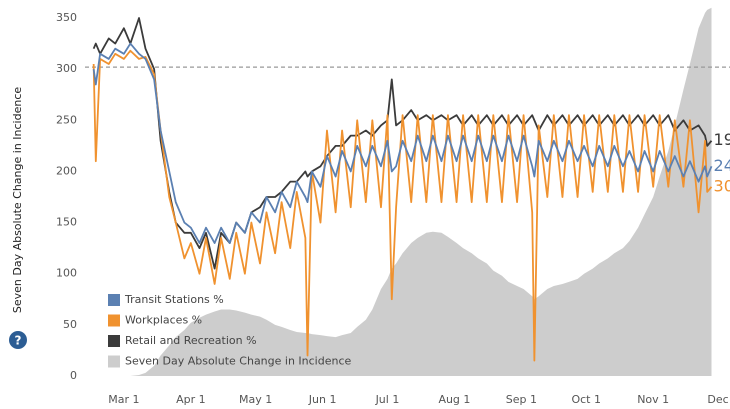  Describe the element at coordinates (163, 320) in the screenshot. I see `legend-label: Workplaces %` at that location.